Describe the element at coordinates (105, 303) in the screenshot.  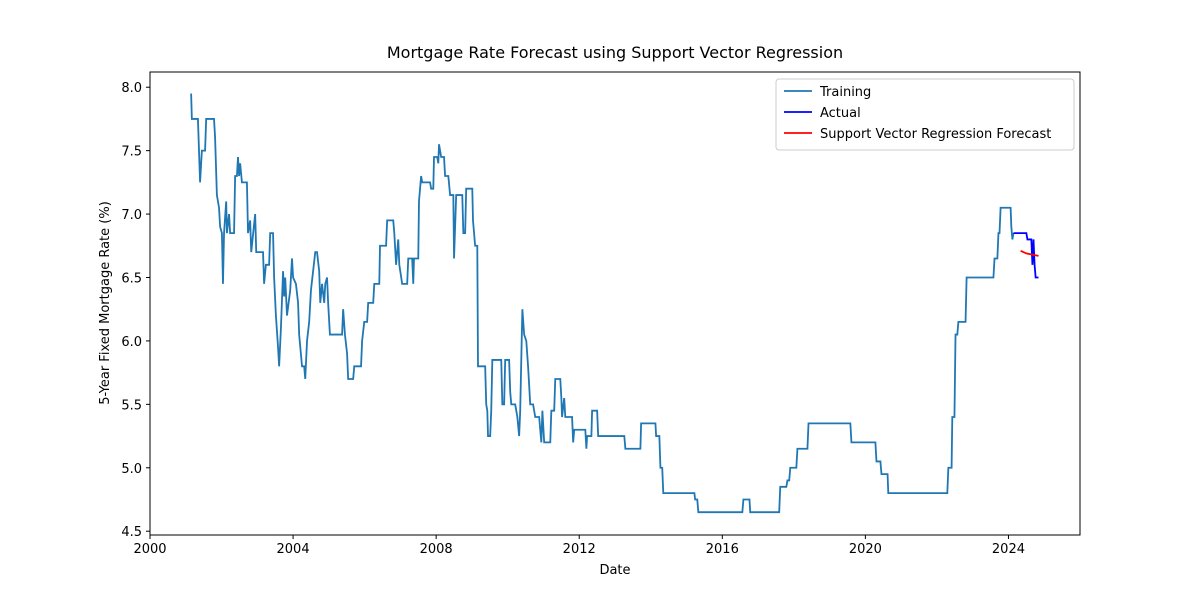
I see `y-axis-label: 5-Year Fixed Mortgage Rate (%)` at that location.